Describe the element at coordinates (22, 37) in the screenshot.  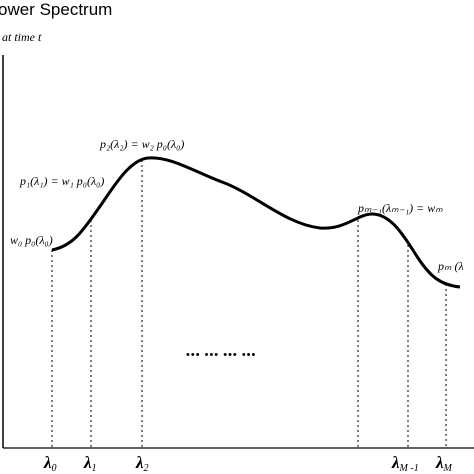
I see `diagram-subtitle: at time t` at that location.